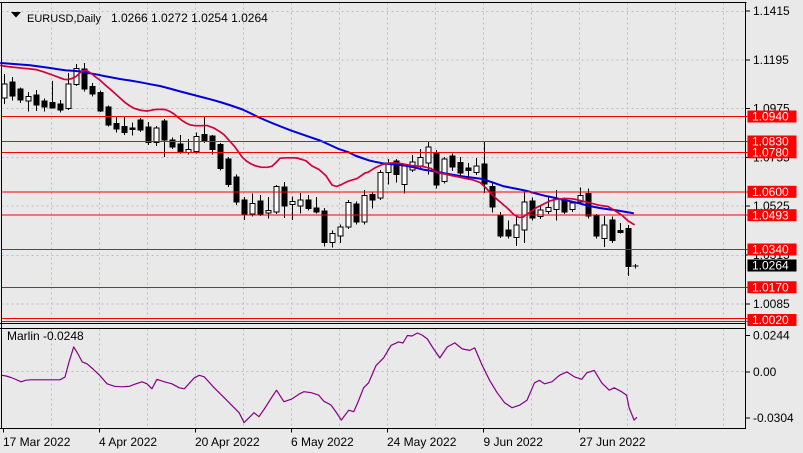  Describe the element at coordinates (613, 442) in the screenshot. I see `svg-text: 27 Jun 2022` at that location.